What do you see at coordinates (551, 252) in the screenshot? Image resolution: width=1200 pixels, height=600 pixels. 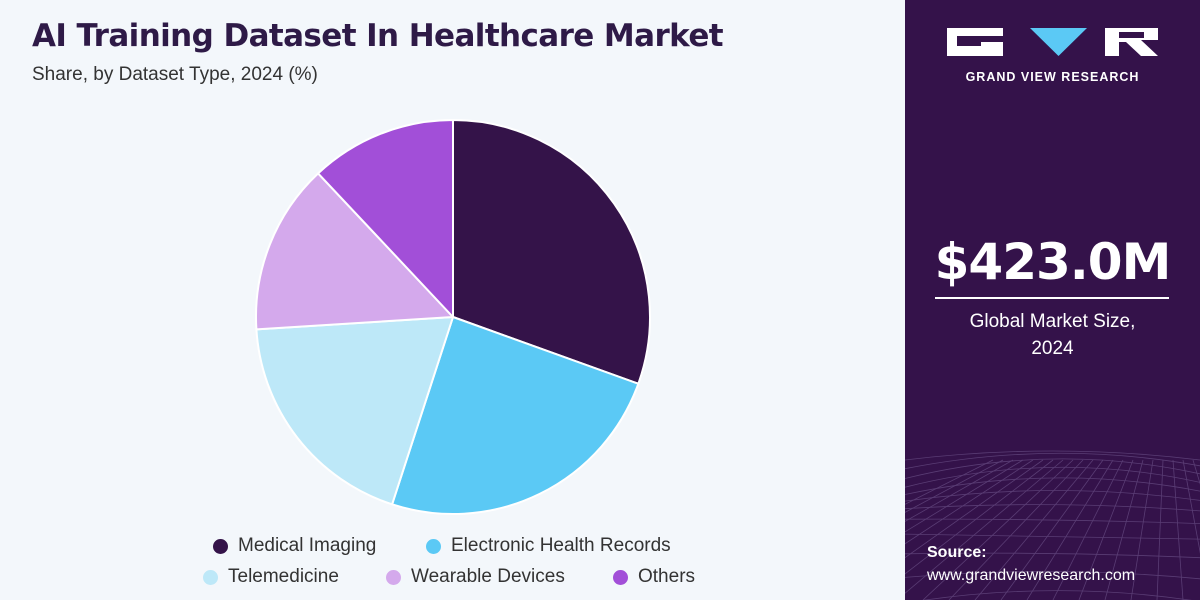 I see `pie-slice-medical-imaging` at bounding box center [551, 252].